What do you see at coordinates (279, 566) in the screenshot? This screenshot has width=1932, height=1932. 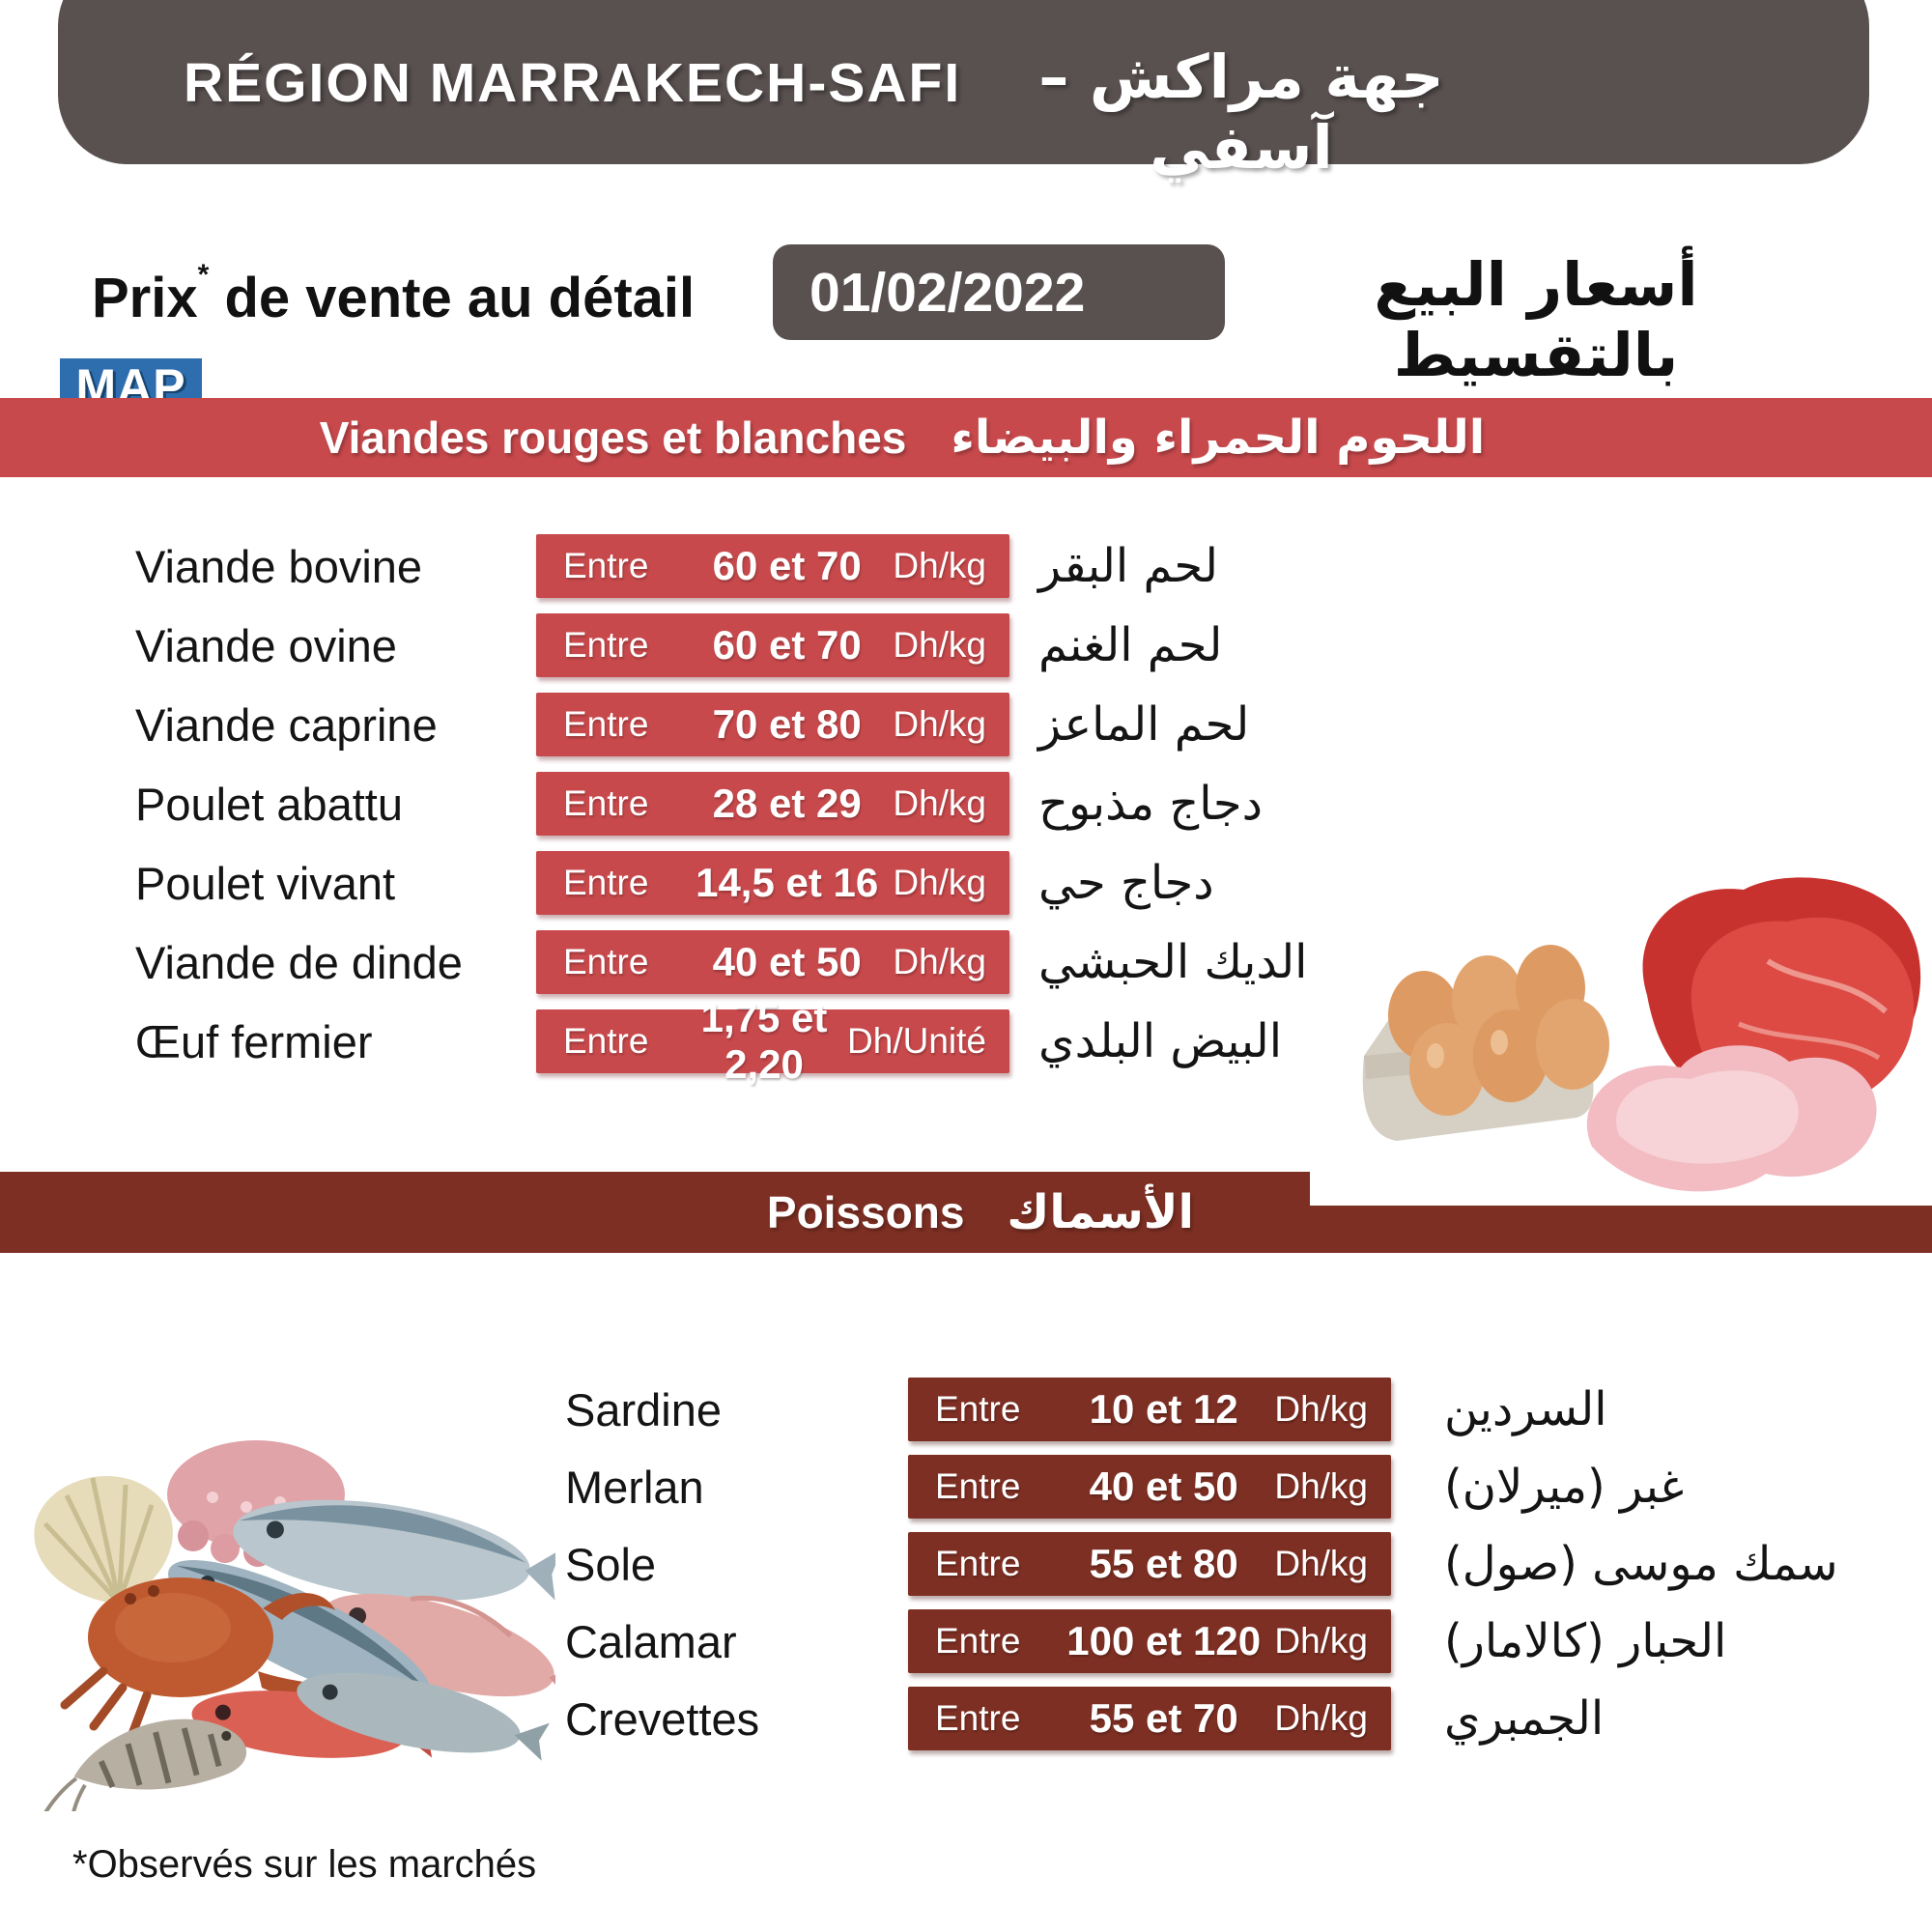 I see `product-name-fr: Viande bovine` at bounding box center [279, 566].